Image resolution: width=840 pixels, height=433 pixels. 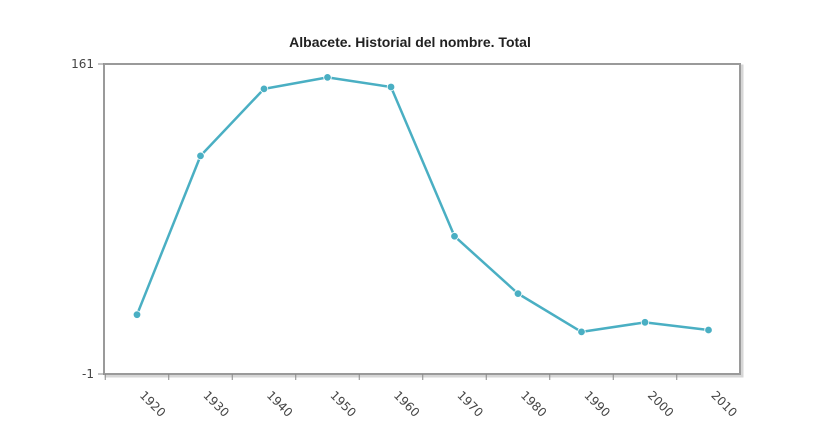 What do you see at coordinates (152, 403) in the screenshot?
I see `x-tick-label: 1920` at bounding box center [152, 403].